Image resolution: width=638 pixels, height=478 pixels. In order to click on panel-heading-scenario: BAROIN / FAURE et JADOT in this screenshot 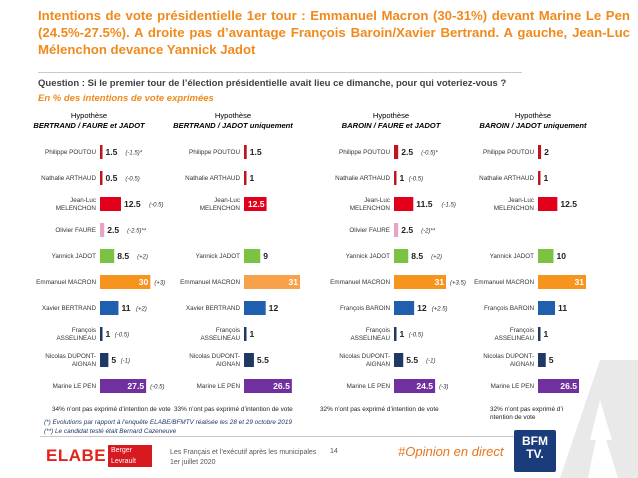, I will do `click(391, 125)`.